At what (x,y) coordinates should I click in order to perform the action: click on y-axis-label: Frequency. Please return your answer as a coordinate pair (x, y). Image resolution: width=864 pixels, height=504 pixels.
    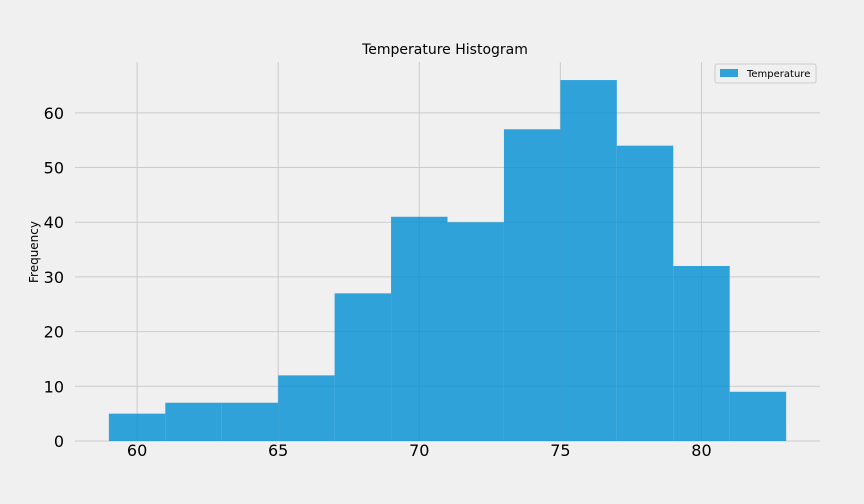
    Looking at the image, I should click on (34, 252).